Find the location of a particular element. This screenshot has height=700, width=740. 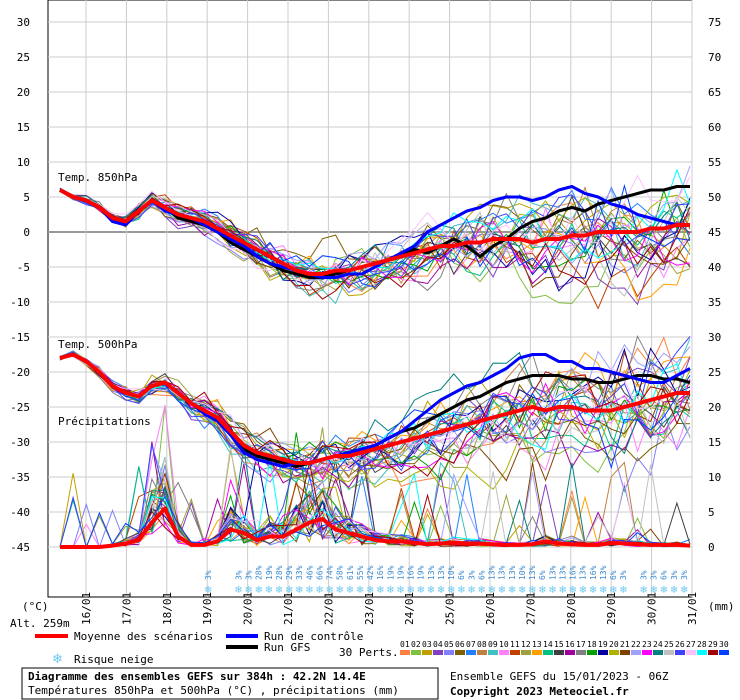

pert-legend-label: 02 is located at coordinates (416, 644).